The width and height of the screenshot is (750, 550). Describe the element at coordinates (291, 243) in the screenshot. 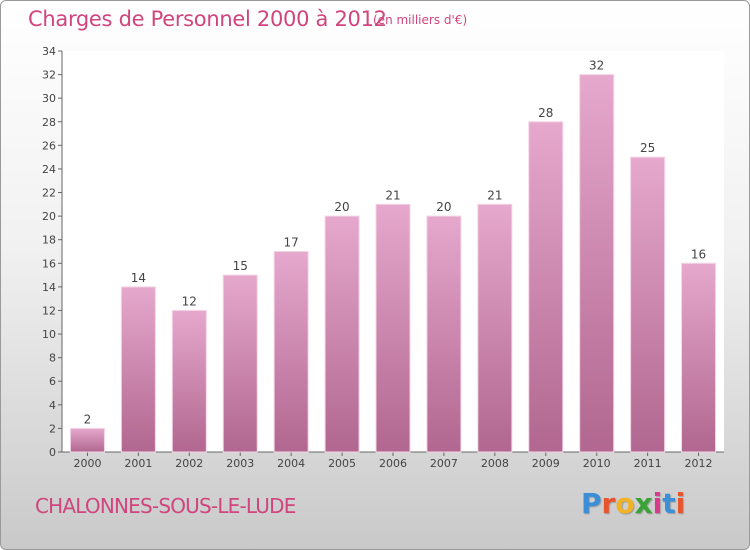

I see `data-label-2004: 17` at that location.